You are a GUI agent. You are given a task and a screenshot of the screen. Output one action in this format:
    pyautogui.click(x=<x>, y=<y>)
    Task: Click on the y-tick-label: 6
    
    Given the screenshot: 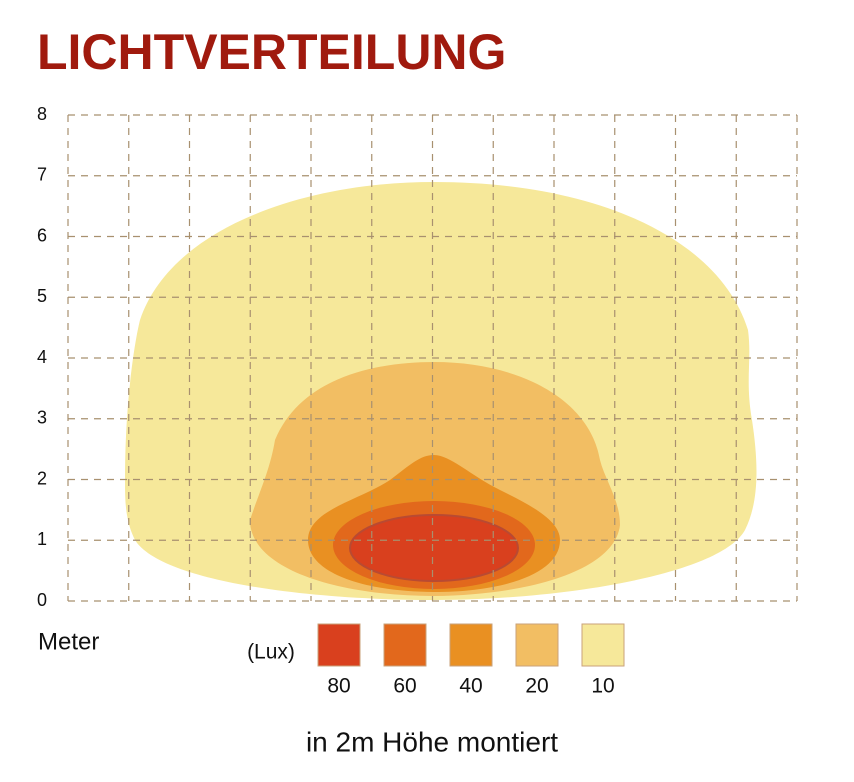 What is the action you would take?
    pyautogui.click(x=42, y=235)
    